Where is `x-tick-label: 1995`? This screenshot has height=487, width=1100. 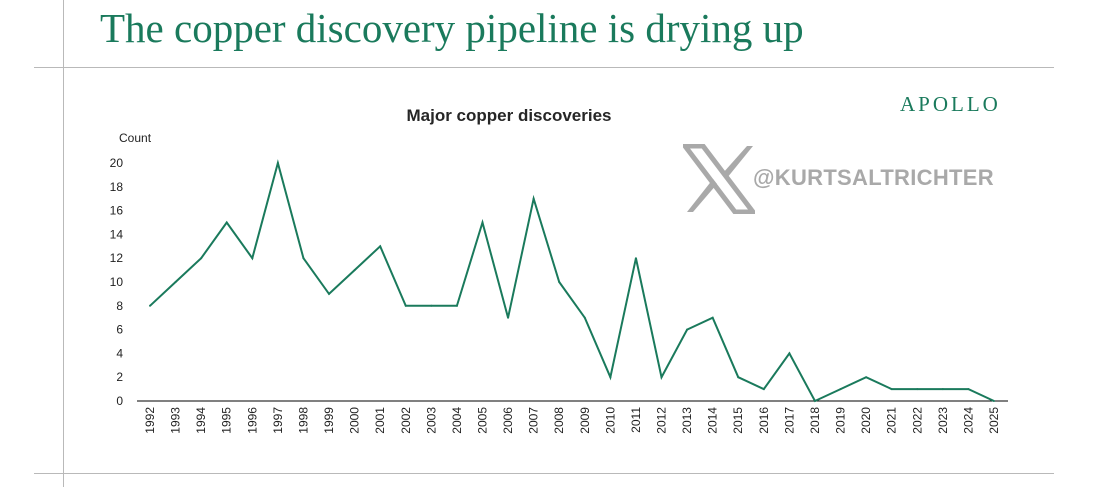 x-tick-label: 1995 is located at coordinates (227, 420).